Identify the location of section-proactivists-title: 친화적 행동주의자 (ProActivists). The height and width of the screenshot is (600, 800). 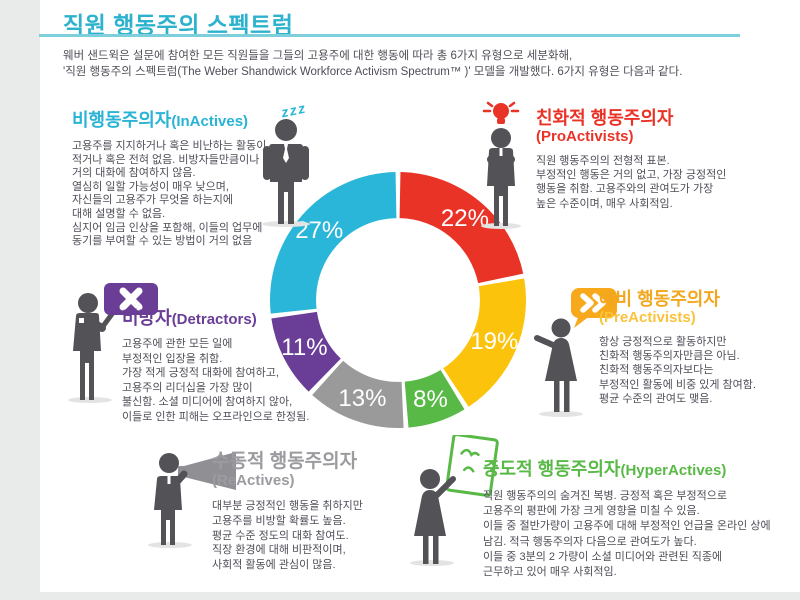
(605, 126).